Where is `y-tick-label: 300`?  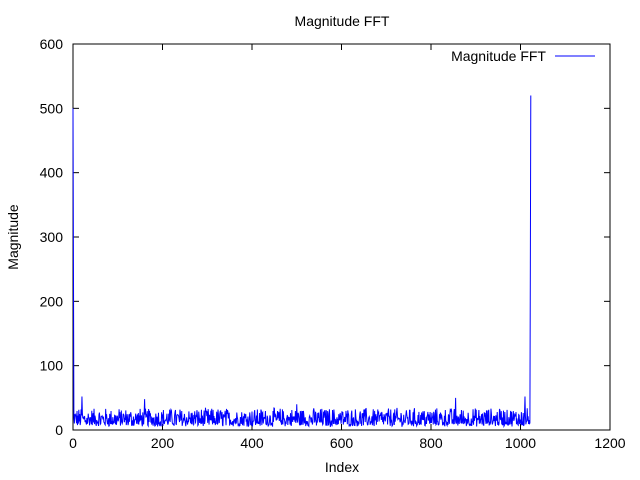 y-tick-label: 300 is located at coordinates (52, 237).